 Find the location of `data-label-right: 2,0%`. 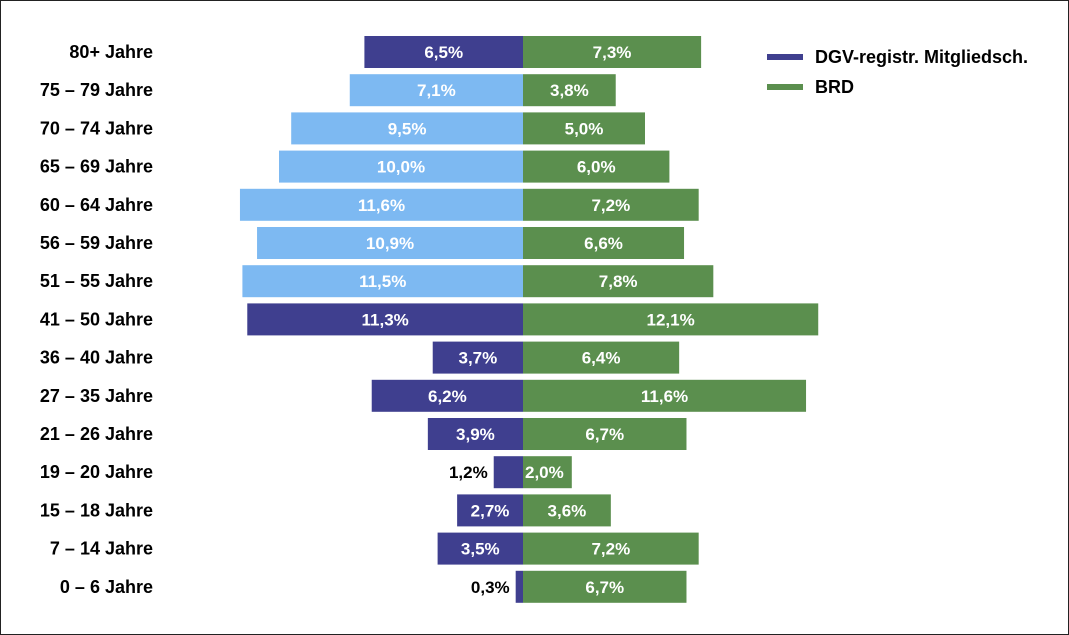

data-label-right: 2,0% is located at coordinates (544, 472).